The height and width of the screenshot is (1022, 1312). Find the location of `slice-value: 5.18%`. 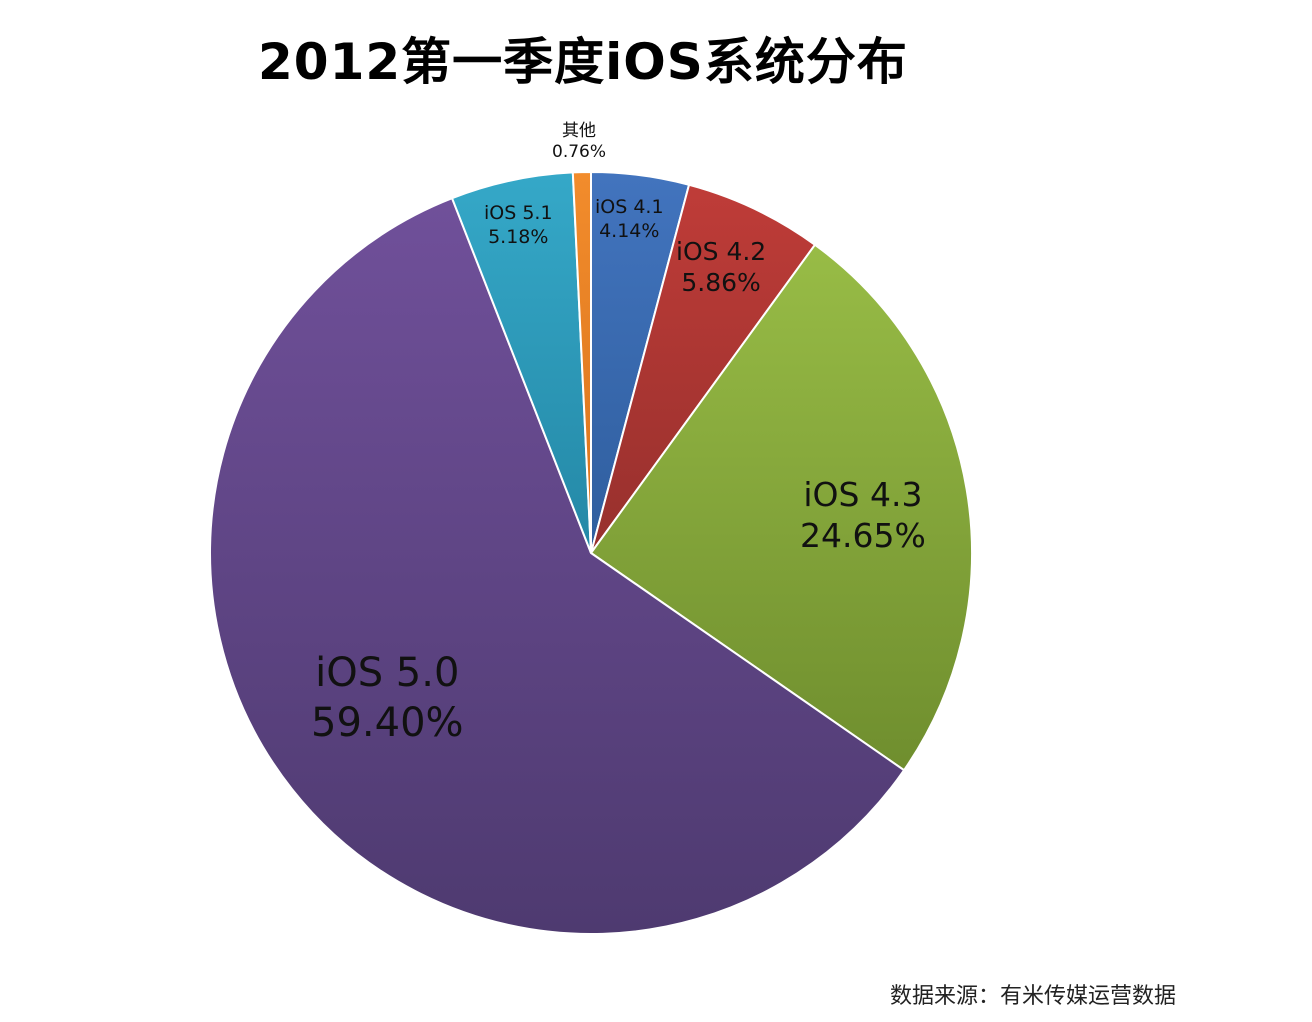

slice-value: 5.18% is located at coordinates (518, 236).